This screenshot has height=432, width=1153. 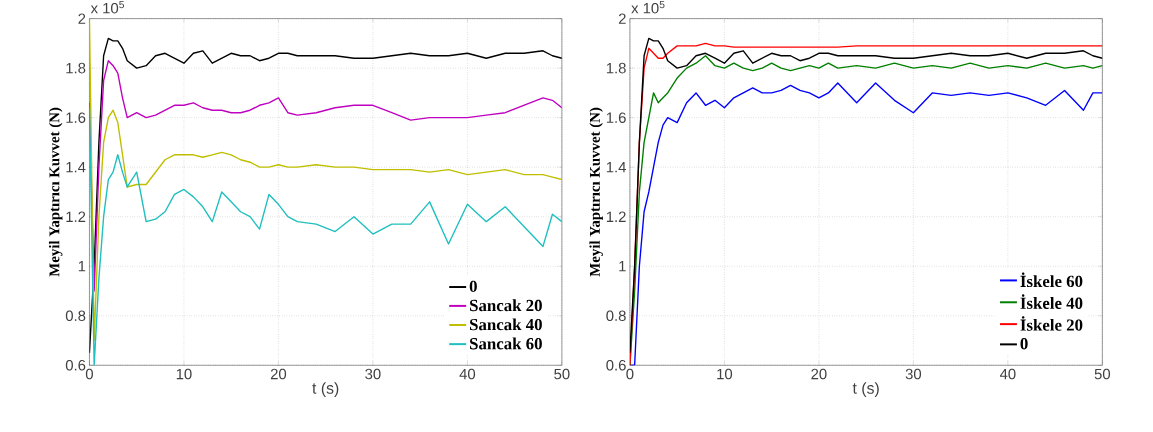 What do you see at coordinates (1051, 323) in the screenshot?
I see `legend-label: İskele 20` at bounding box center [1051, 323].